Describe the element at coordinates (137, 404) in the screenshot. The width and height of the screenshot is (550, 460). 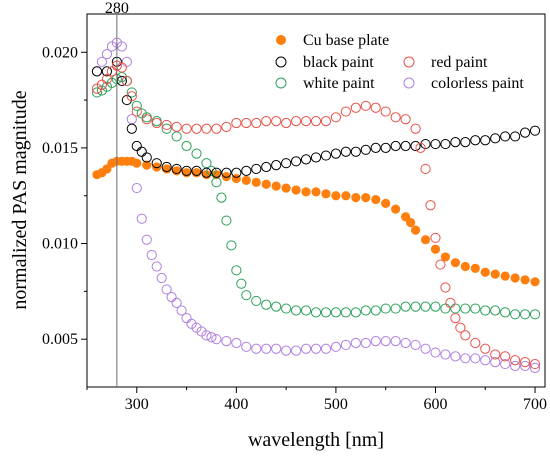
I see `x-tick-label: 300` at that location.